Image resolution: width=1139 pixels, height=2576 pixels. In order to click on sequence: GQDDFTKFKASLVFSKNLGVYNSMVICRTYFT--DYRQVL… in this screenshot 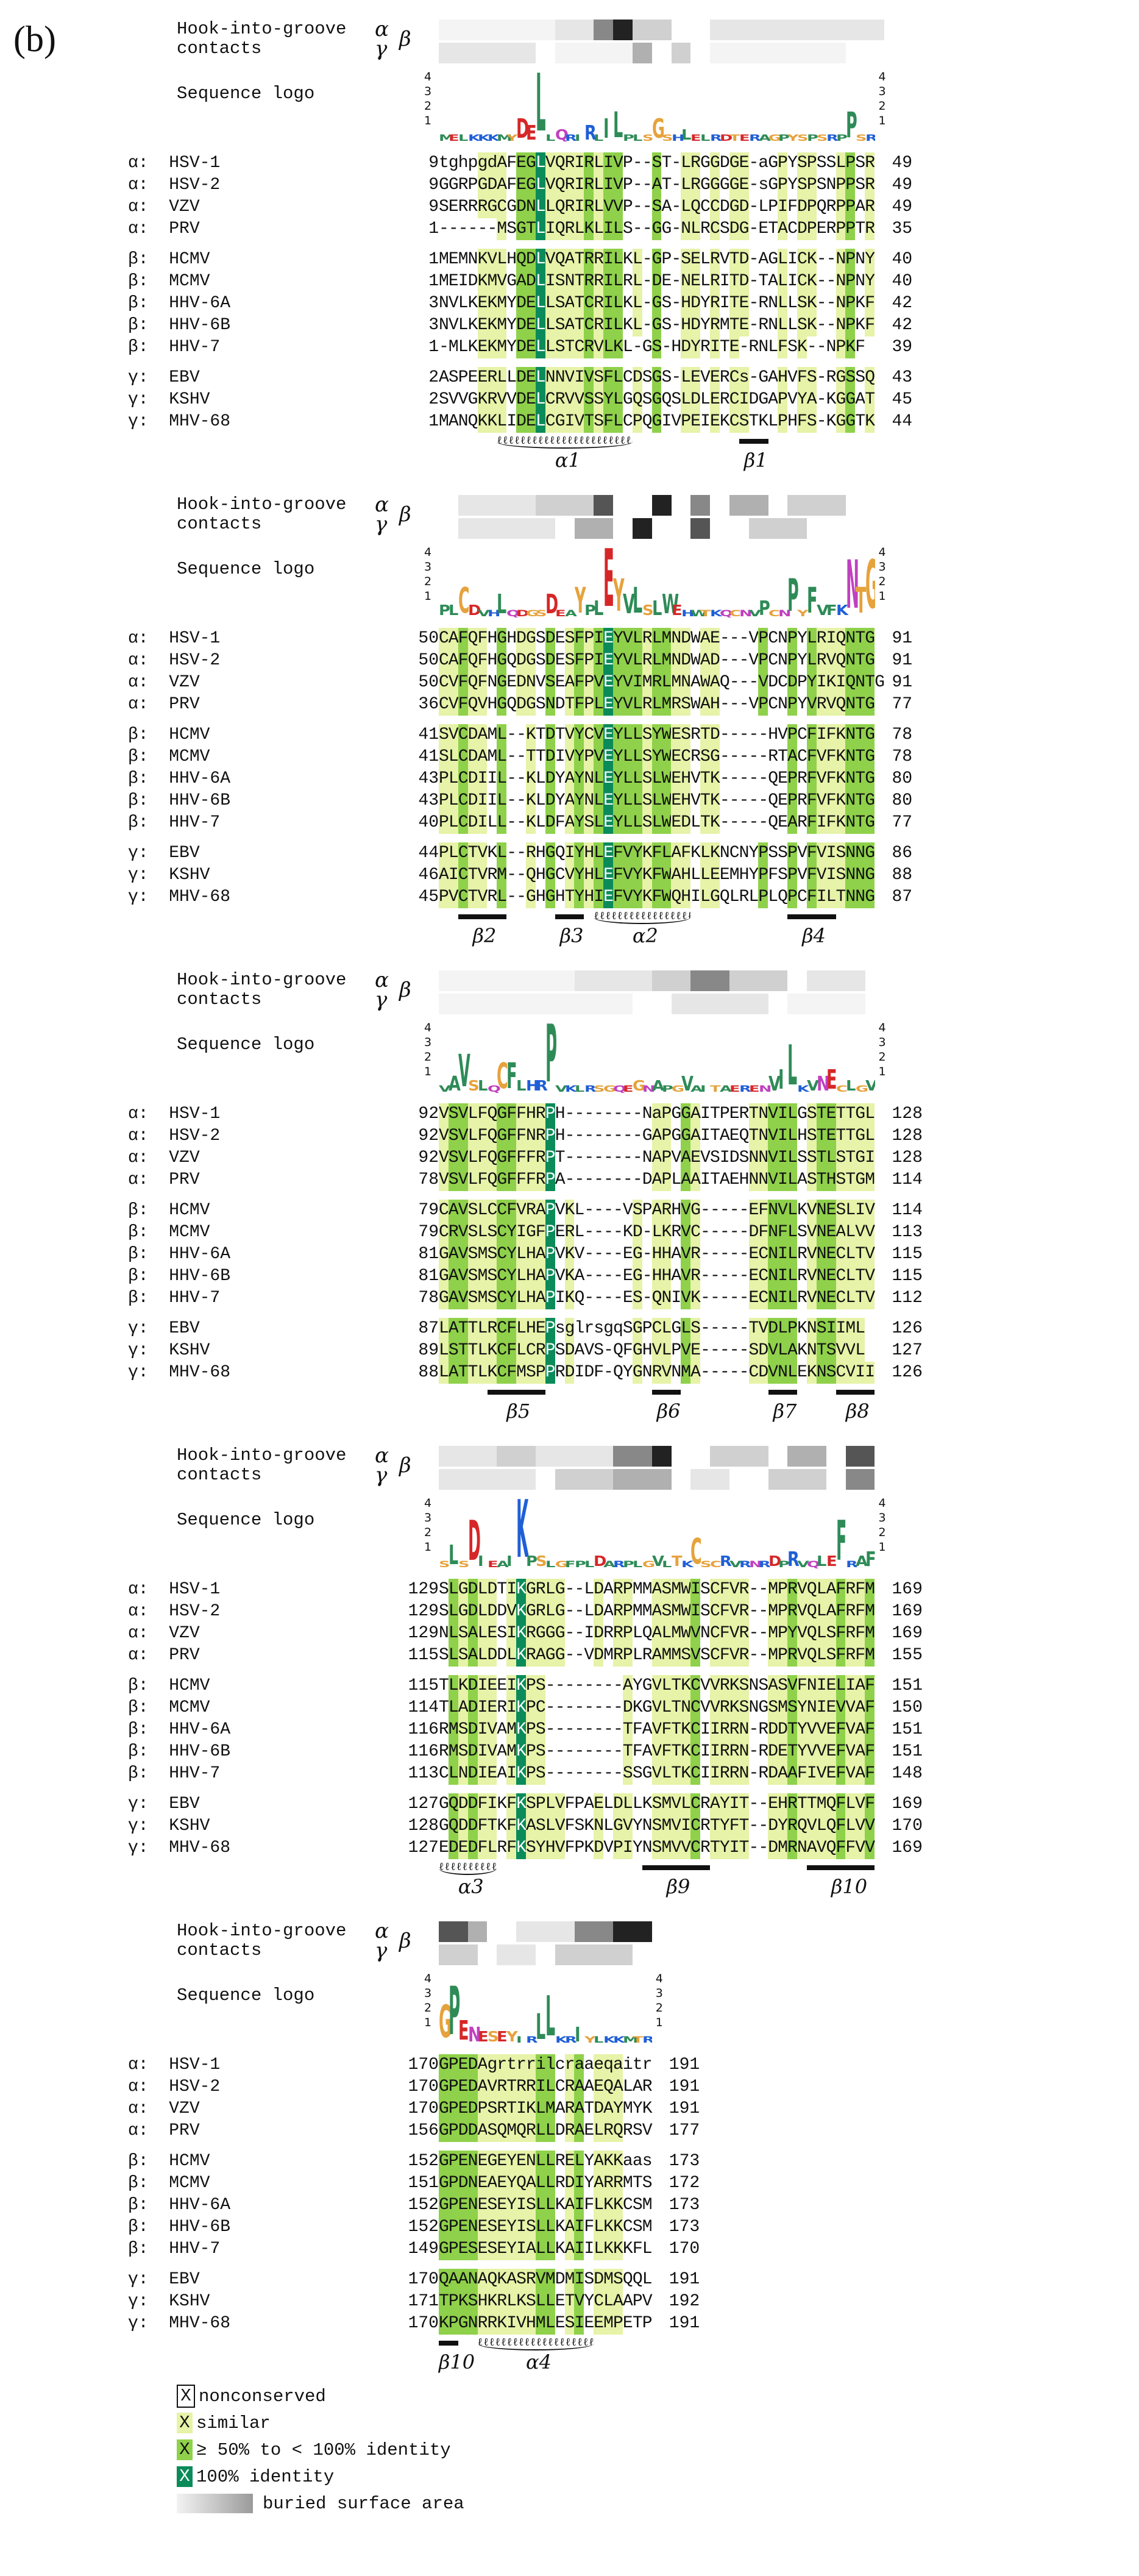, I will do `click(657, 1826)`.